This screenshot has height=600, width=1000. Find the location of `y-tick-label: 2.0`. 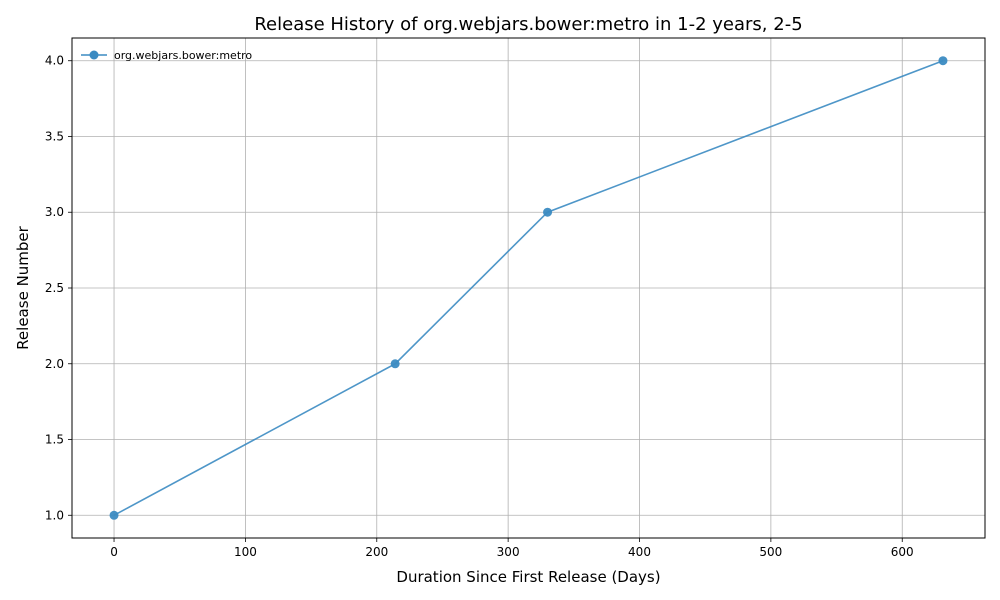

y-tick-label: 2.0 is located at coordinates (54, 364).